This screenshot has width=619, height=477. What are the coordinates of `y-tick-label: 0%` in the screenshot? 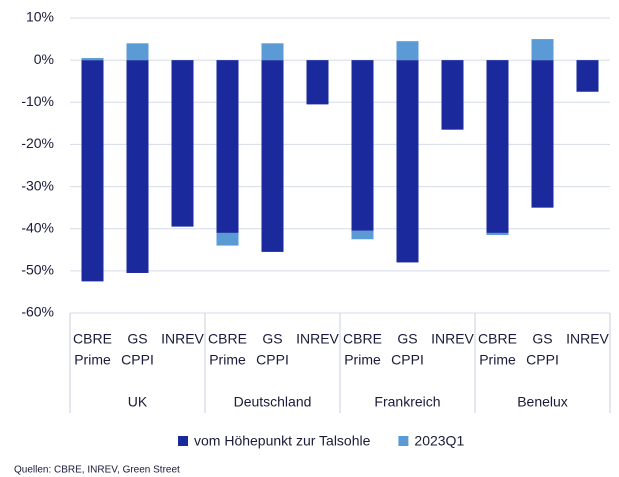 It's located at (44, 59).